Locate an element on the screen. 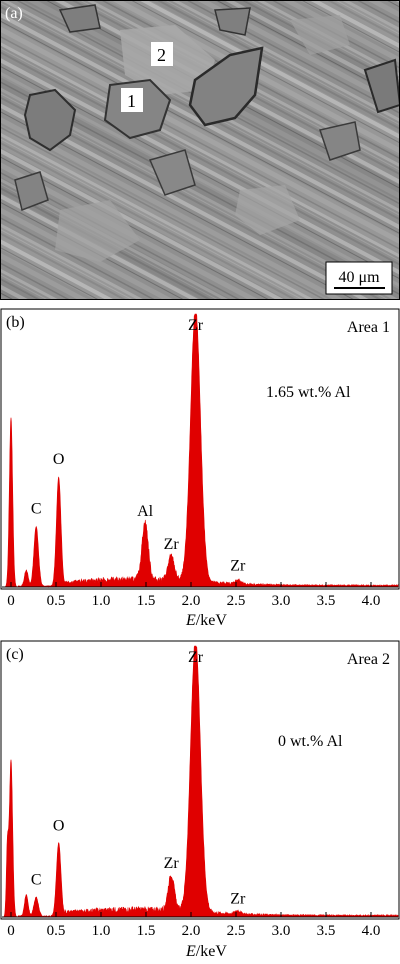 Image resolution: width=400 pixels, height=964 pixels. composition-label: 1.65 wt.% Al is located at coordinates (308, 392).